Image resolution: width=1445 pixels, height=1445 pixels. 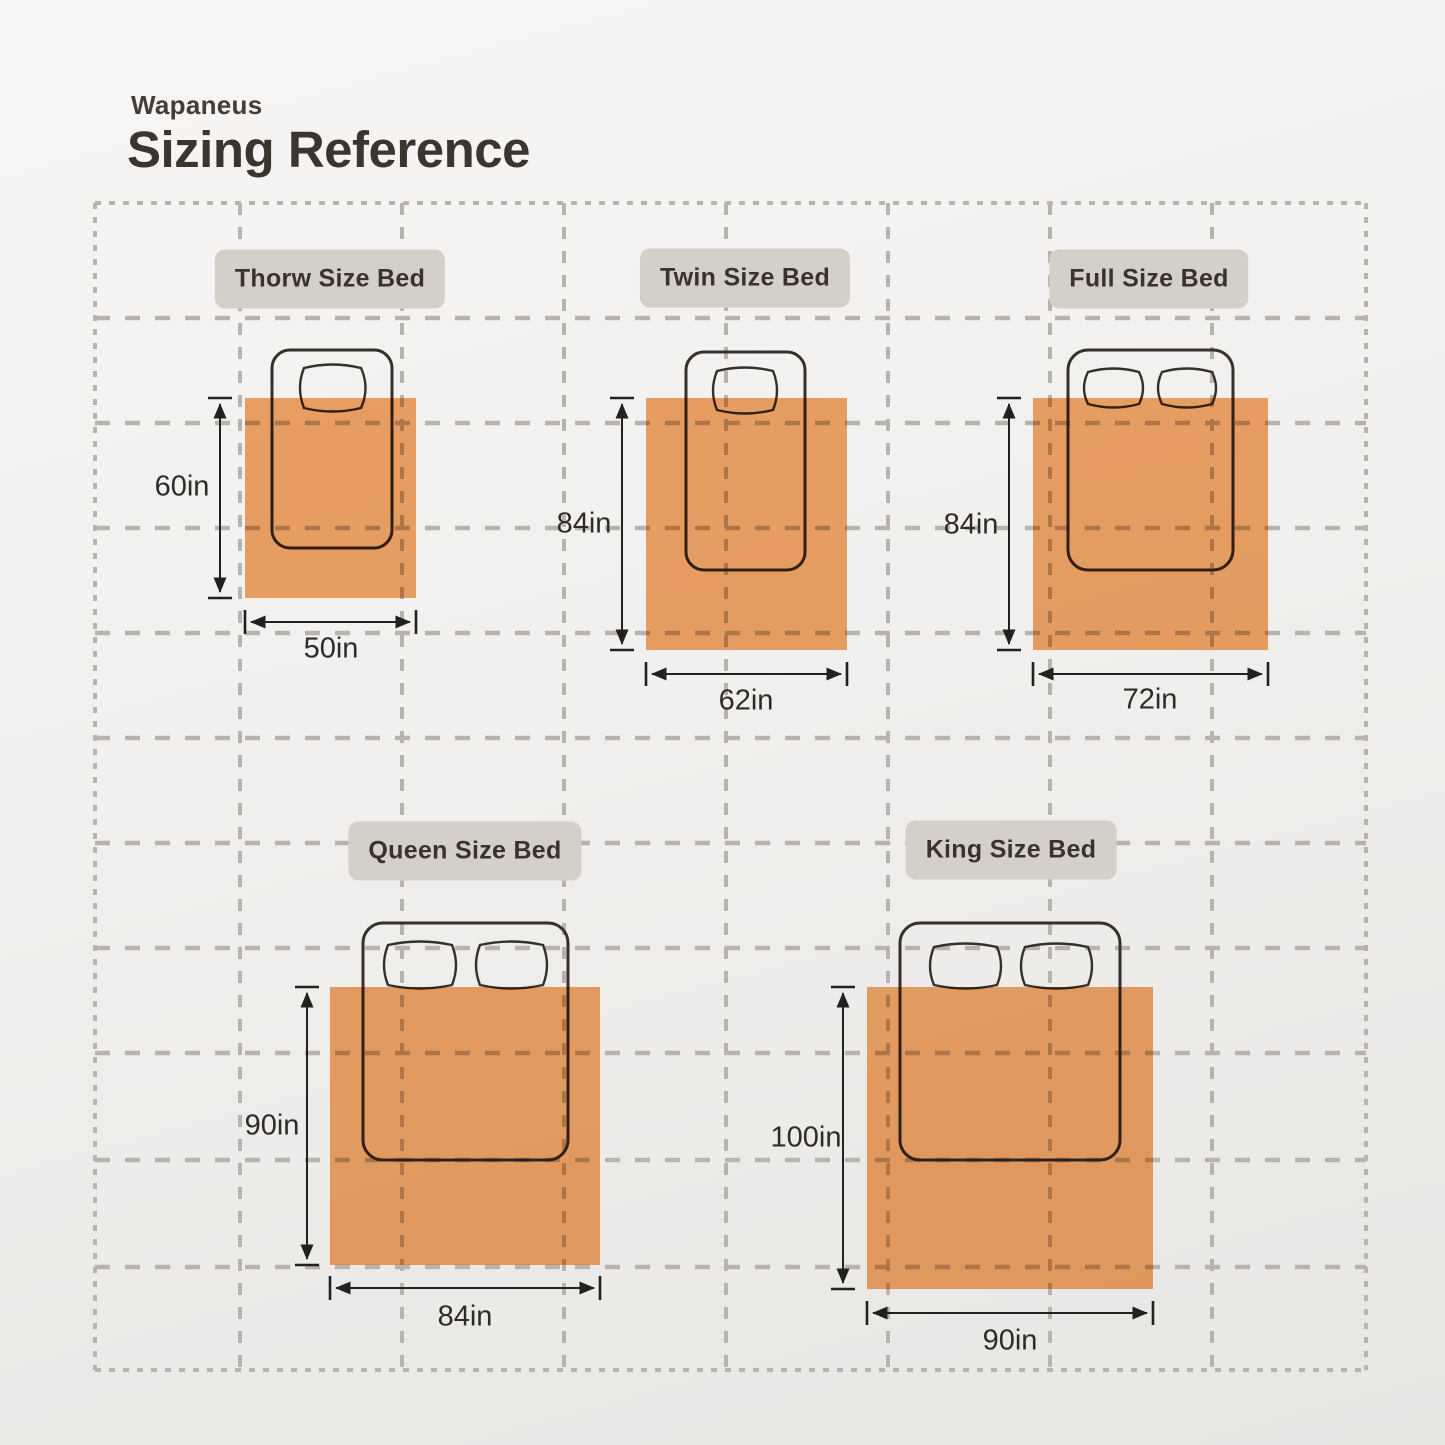 What do you see at coordinates (465, 1316) in the screenshot?
I see `queen-width-value: 84in` at bounding box center [465, 1316].